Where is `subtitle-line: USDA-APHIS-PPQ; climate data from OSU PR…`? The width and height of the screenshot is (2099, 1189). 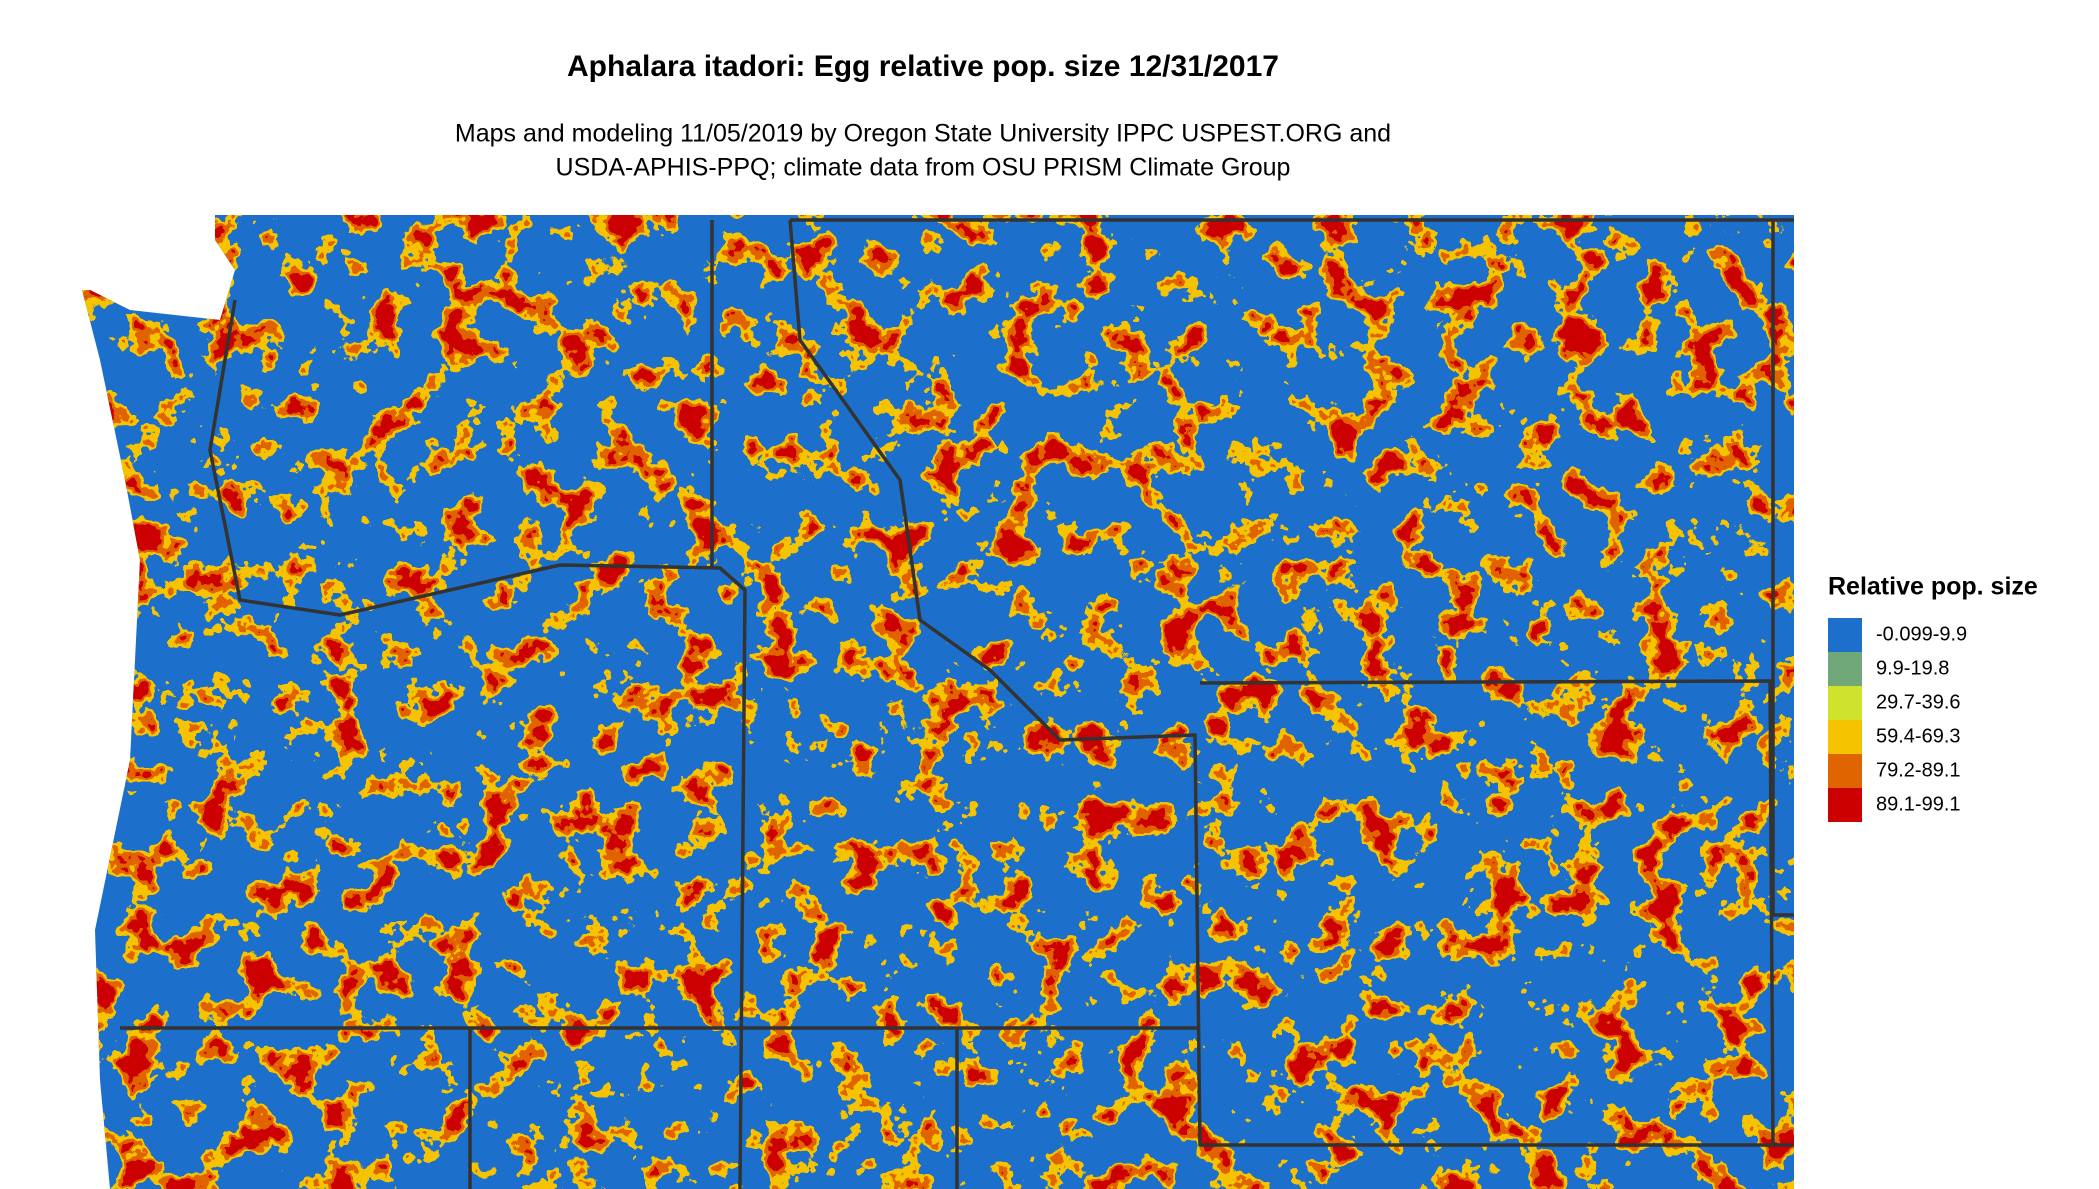 subtitle-line: USDA-APHIS-PPQ; climate data from OSU PR… is located at coordinates (923, 168).